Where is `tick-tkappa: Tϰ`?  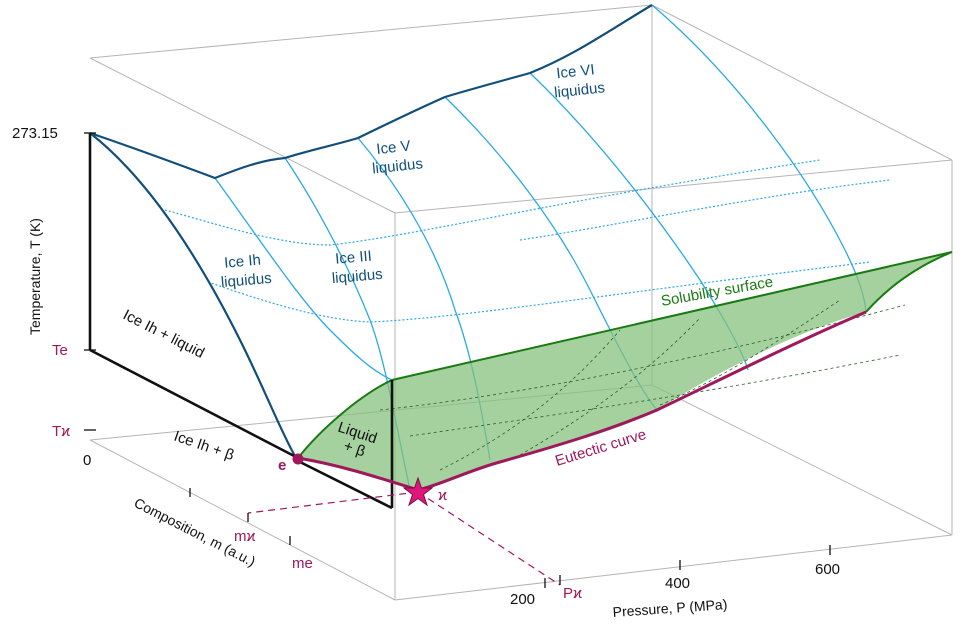
tick-tkappa: Tϰ is located at coordinates (61, 431).